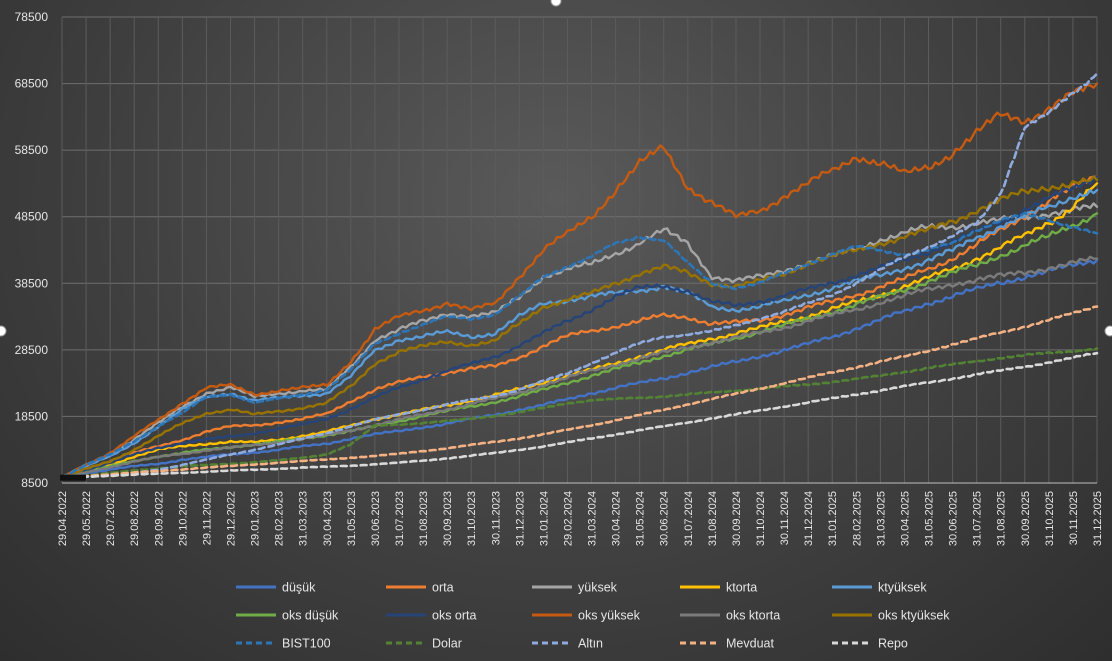 Image resolution: width=1112 pixels, height=661 pixels. I want to click on legend-item: oks düşük, so click(287, 616).